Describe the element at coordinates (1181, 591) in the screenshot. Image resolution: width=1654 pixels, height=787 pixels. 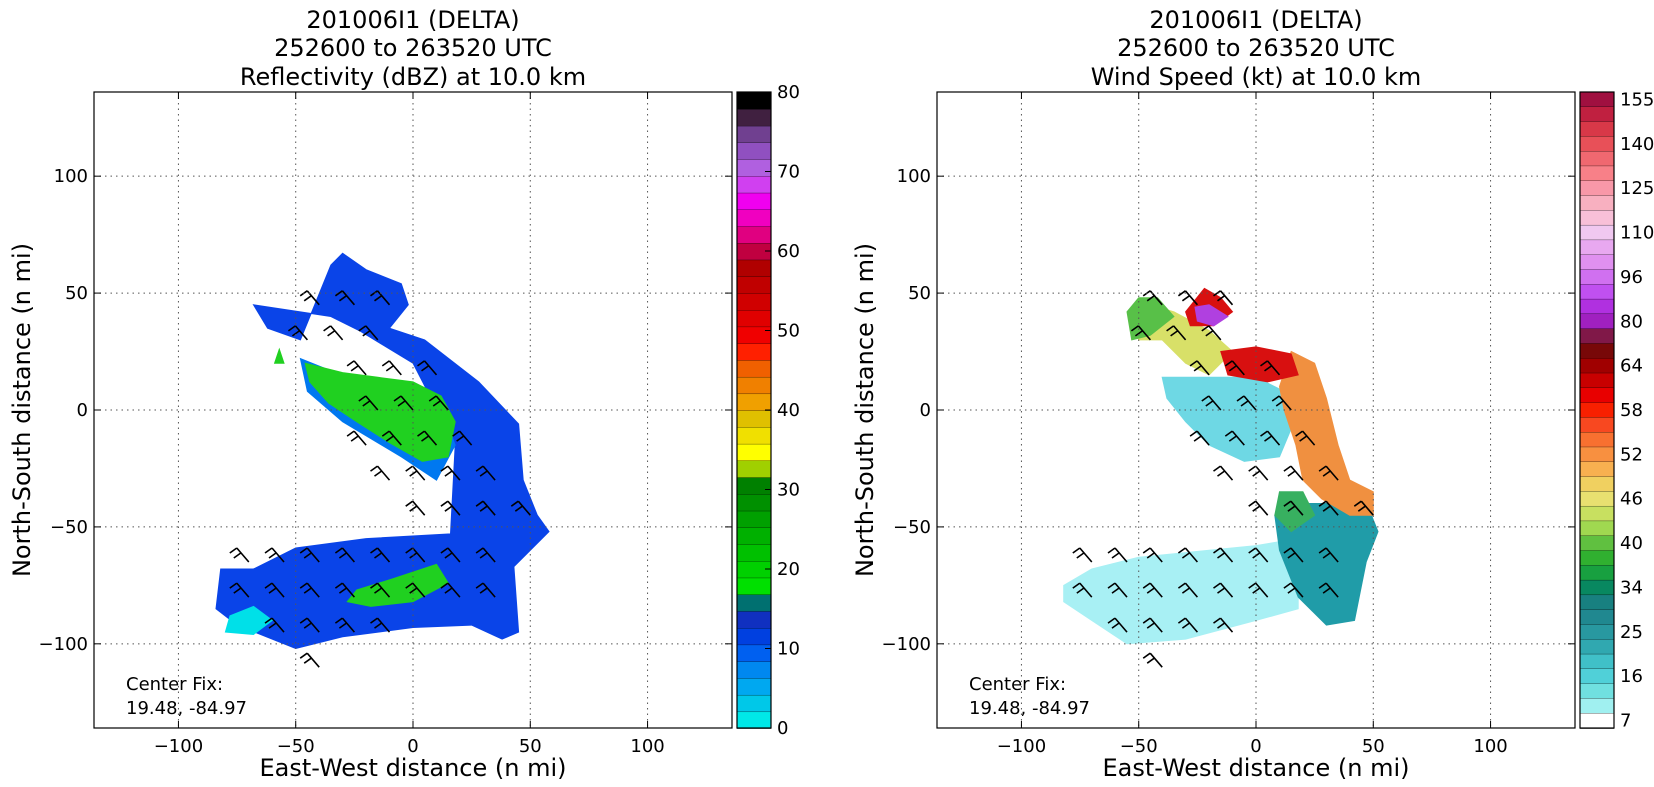
I see `field-region-light-cyan-south` at that location.